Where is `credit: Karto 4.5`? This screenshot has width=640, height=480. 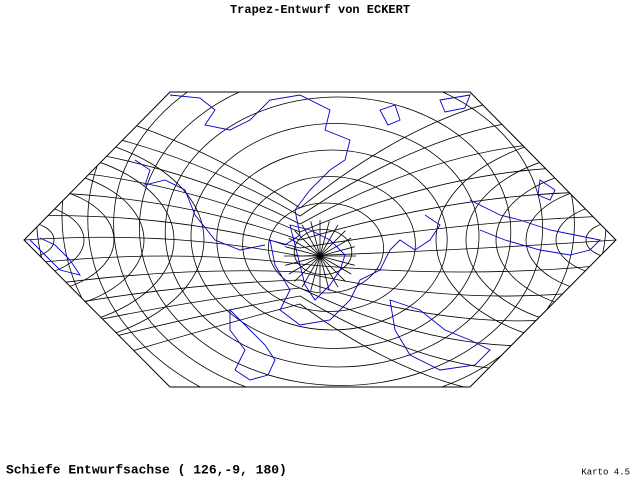
credit: Karto 4.5 is located at coordinates (605, 472).